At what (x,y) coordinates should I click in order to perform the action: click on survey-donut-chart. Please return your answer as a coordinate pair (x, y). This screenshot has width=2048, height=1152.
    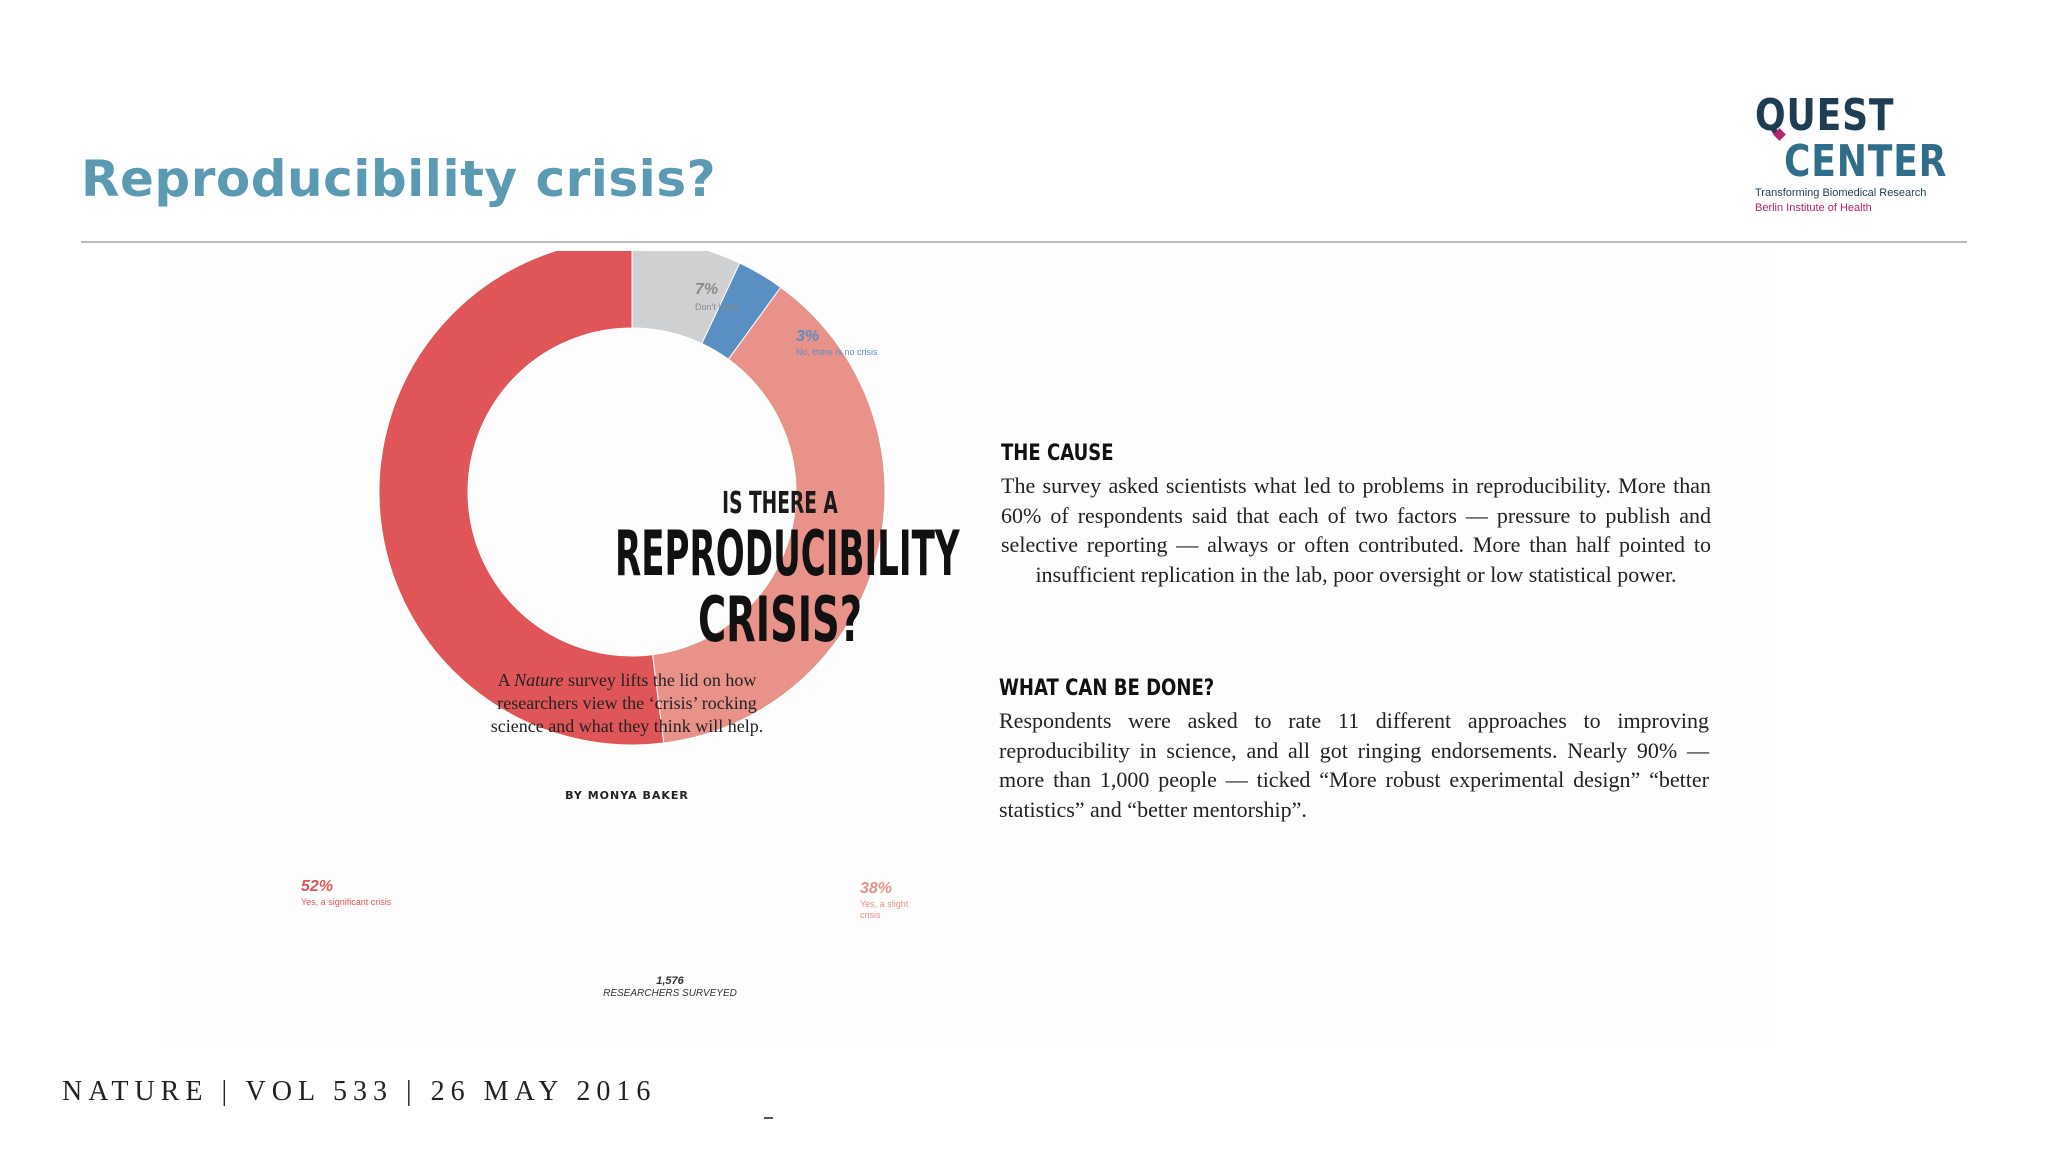
    Looking at the image, I should click on (632, 498).